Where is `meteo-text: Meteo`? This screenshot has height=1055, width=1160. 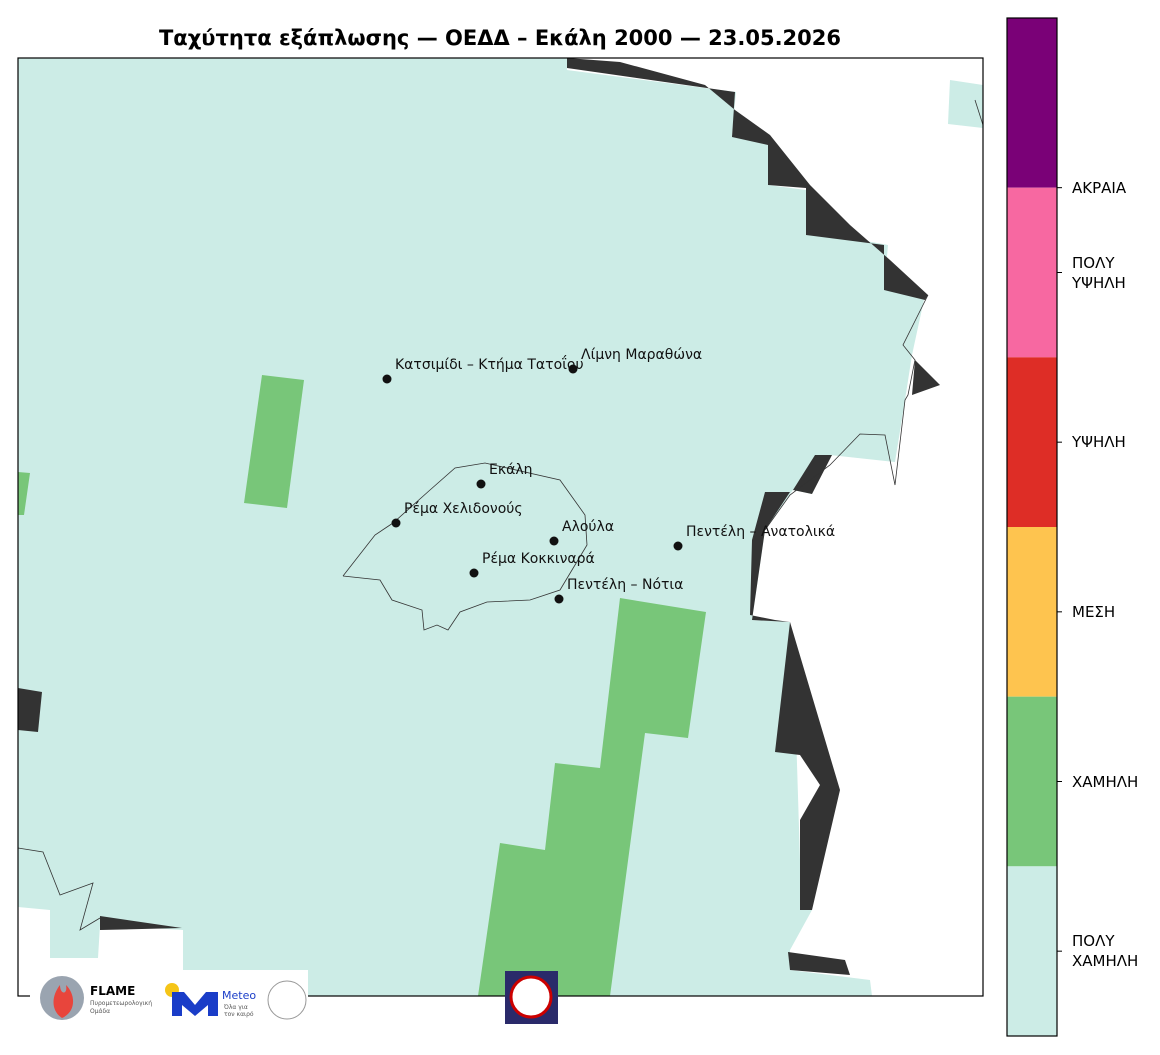
meteo-text: Meteo is located at coordinates (239, 995).